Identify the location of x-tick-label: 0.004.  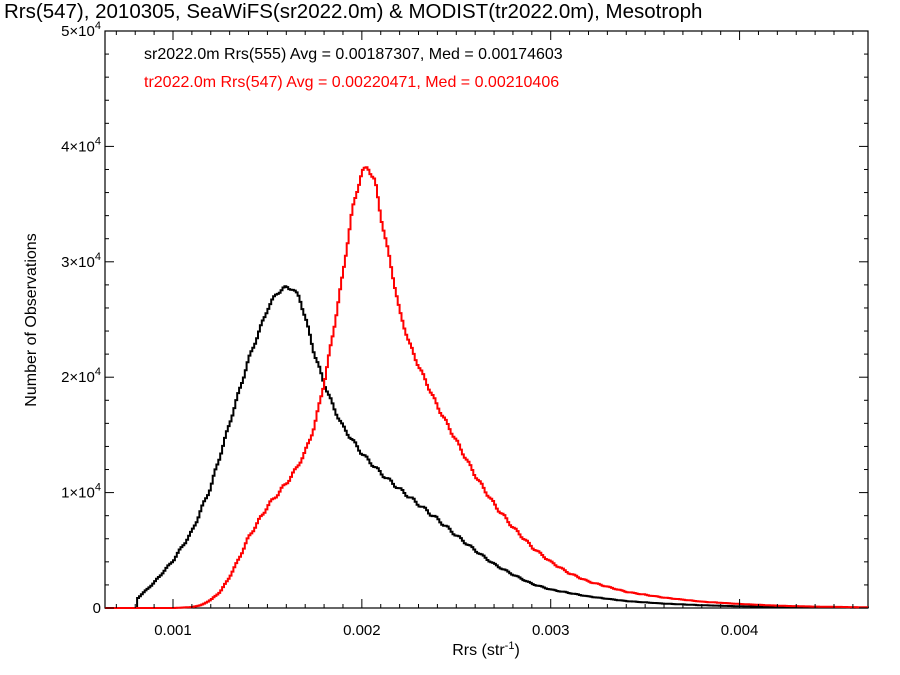
(740, 630).